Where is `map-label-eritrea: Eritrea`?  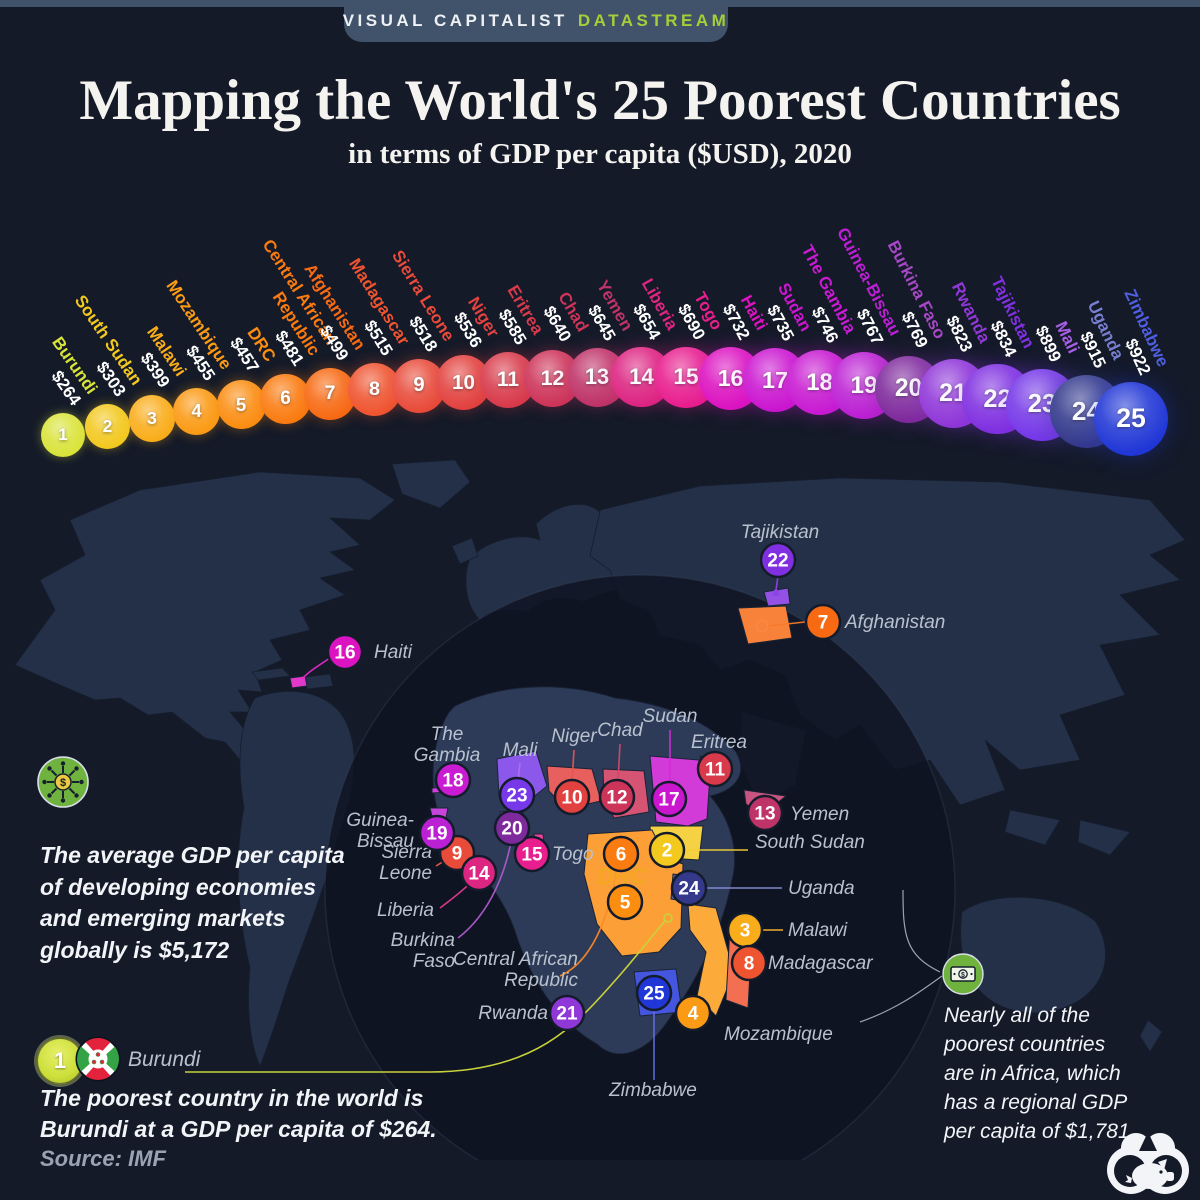 map-label-eritrea: Eritrea is located at coordinates (719, 742).